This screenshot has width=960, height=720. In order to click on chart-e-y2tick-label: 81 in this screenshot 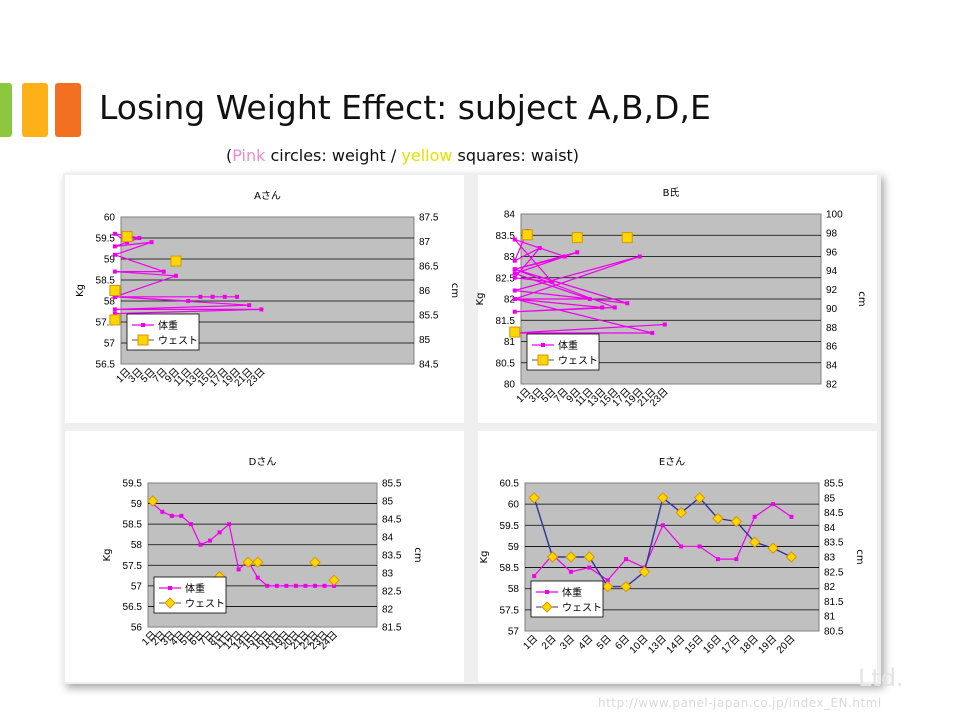, I will do `click(830, 617)`.